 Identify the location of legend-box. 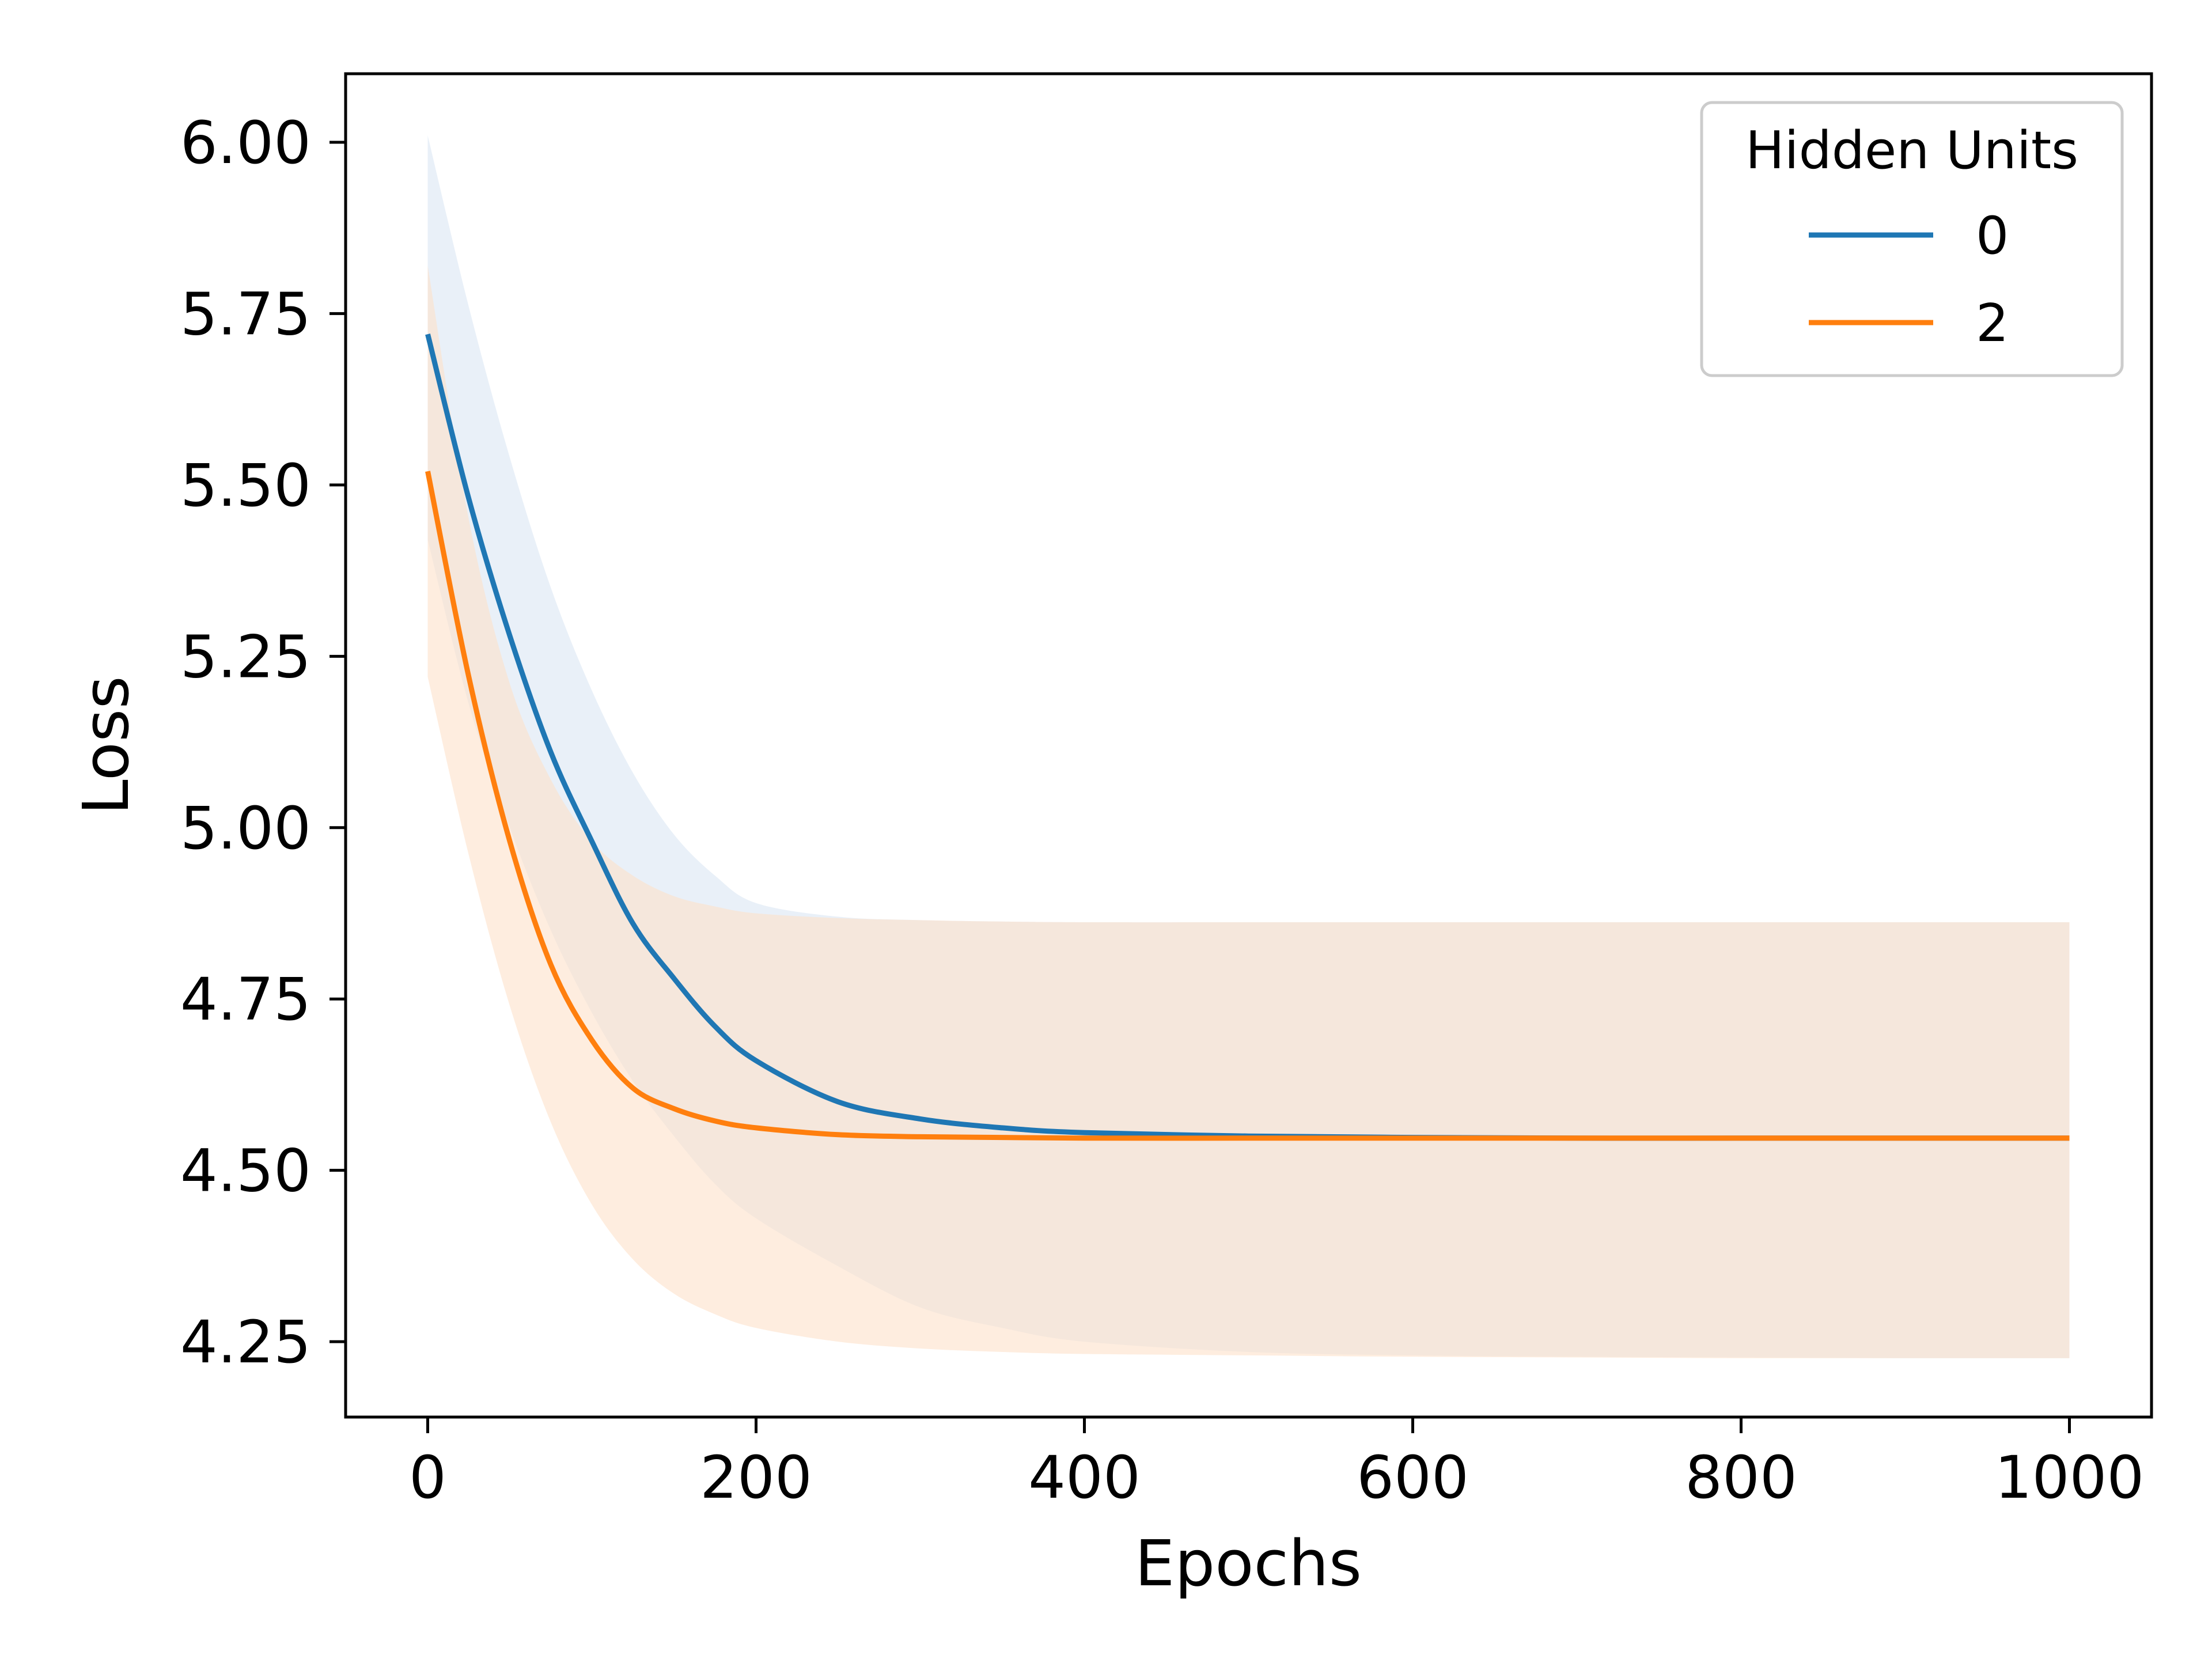
(1912, 239).